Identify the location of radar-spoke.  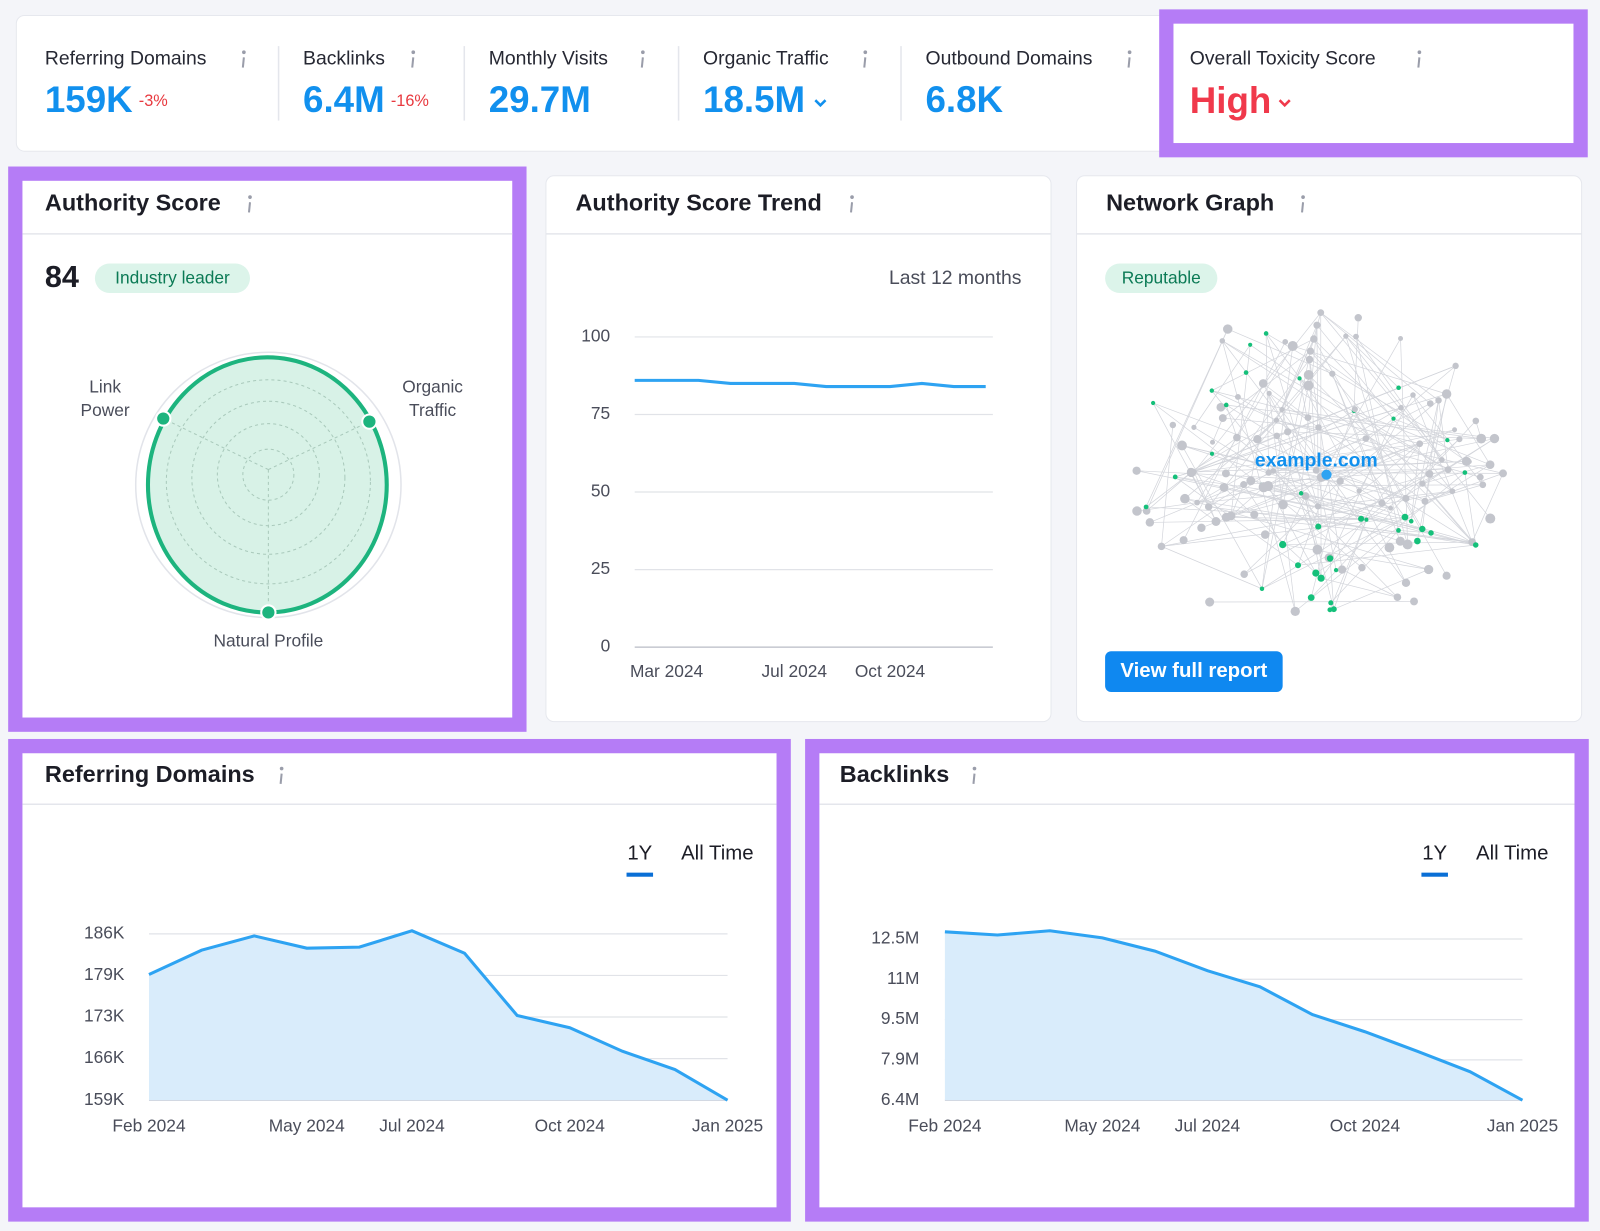
(266, 515).